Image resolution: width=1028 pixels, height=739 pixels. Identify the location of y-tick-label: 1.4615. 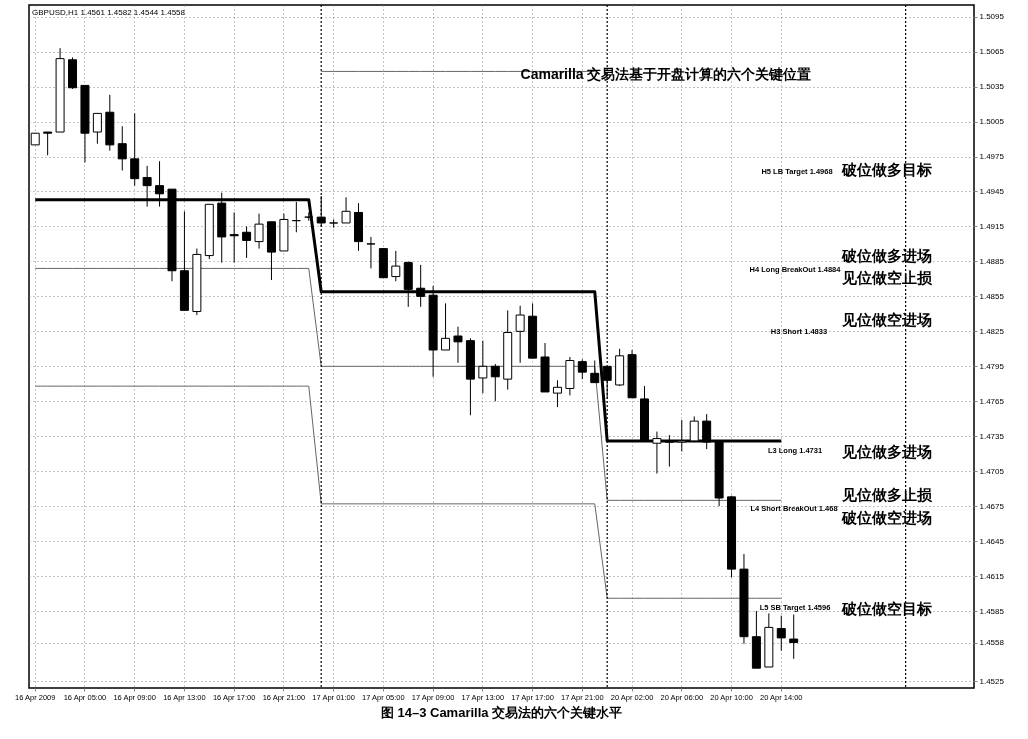
(992, 576).